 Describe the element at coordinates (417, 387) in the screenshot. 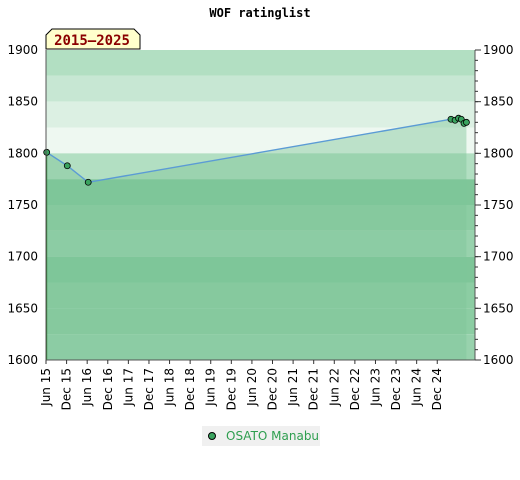

I see `x-tick-label: Jun 24` at that location.